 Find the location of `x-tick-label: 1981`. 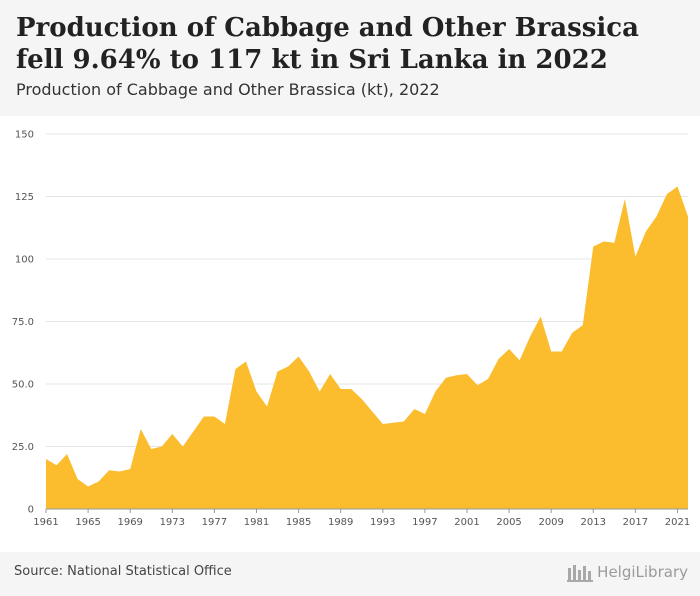

x-tick-label: 1981 is located at coordinates (256, 522).